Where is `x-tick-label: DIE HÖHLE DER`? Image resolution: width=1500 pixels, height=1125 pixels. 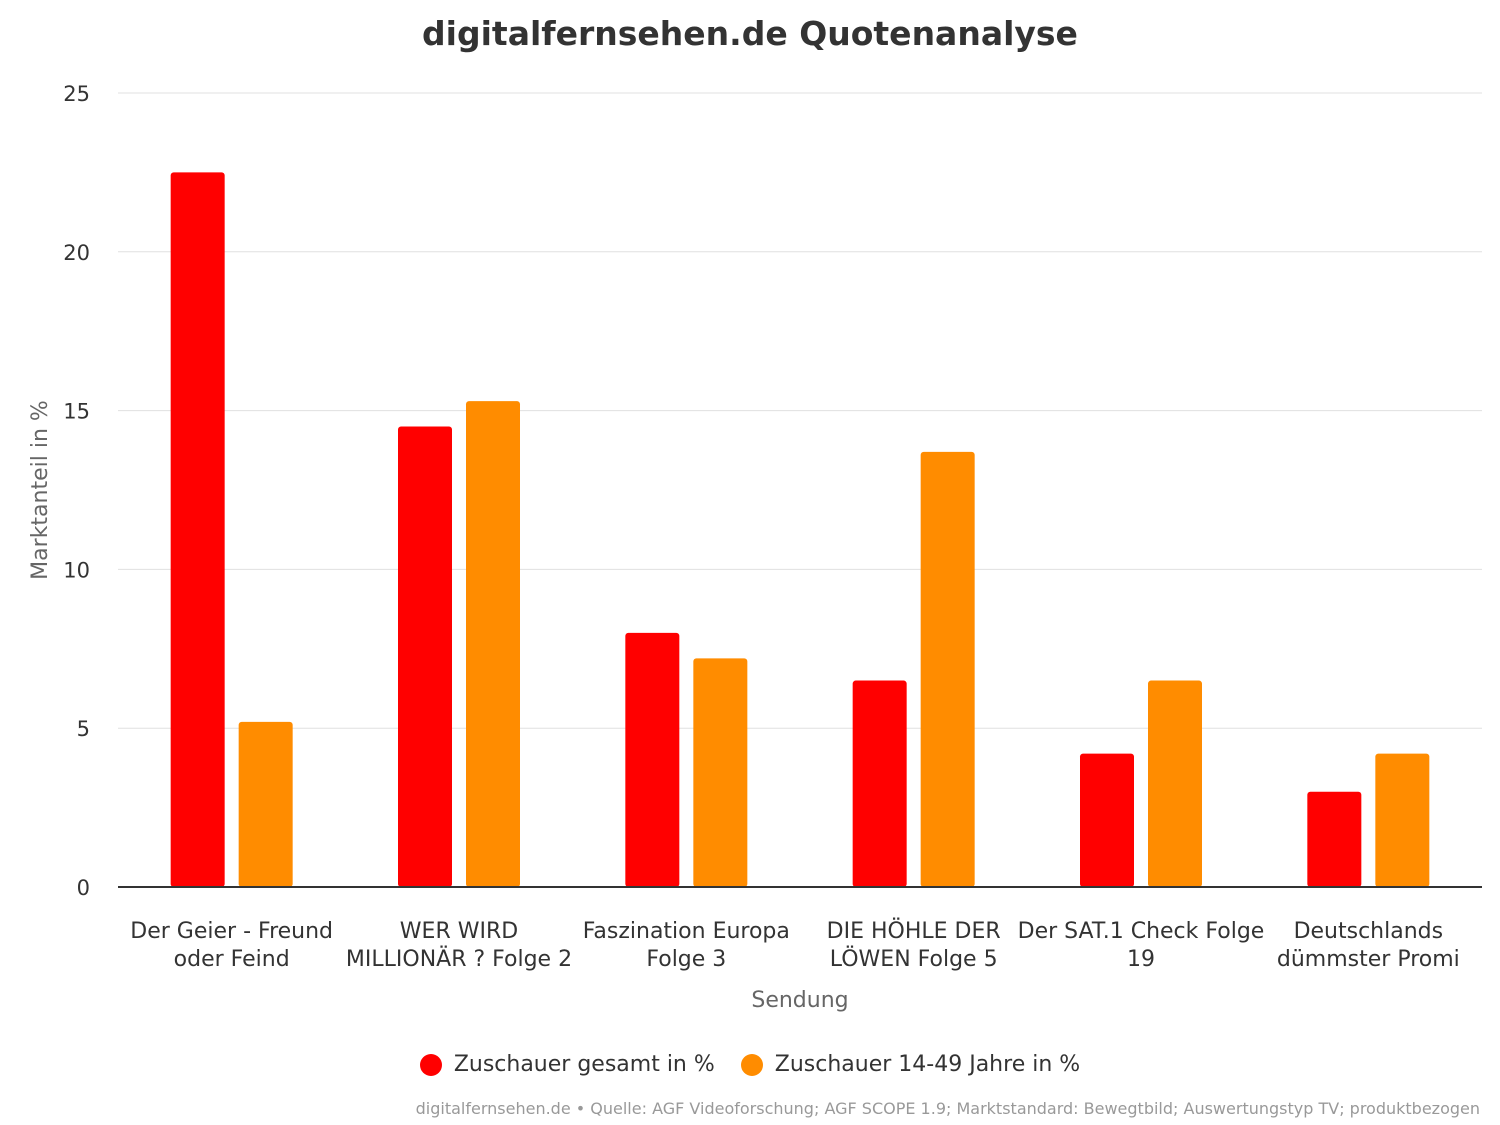 x-tick-label: DIE HÖHLE DER is located at coordinates (914, 931).